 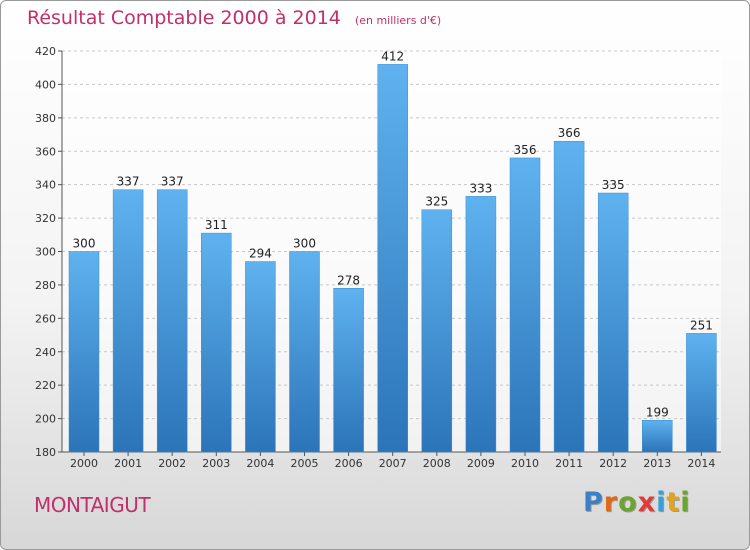 I want to click on x-tick-label: 2012, so click(x=613, y=463).